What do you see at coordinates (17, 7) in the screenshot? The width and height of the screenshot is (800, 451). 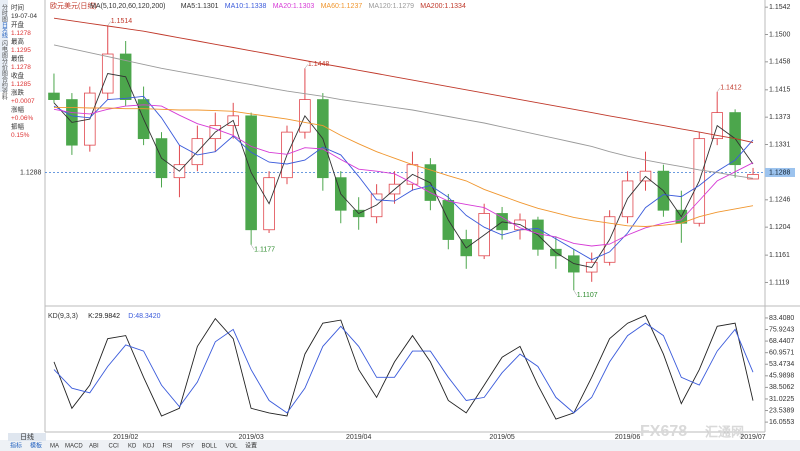 I see `field-label: 时间` at bounding box center [17, 7].